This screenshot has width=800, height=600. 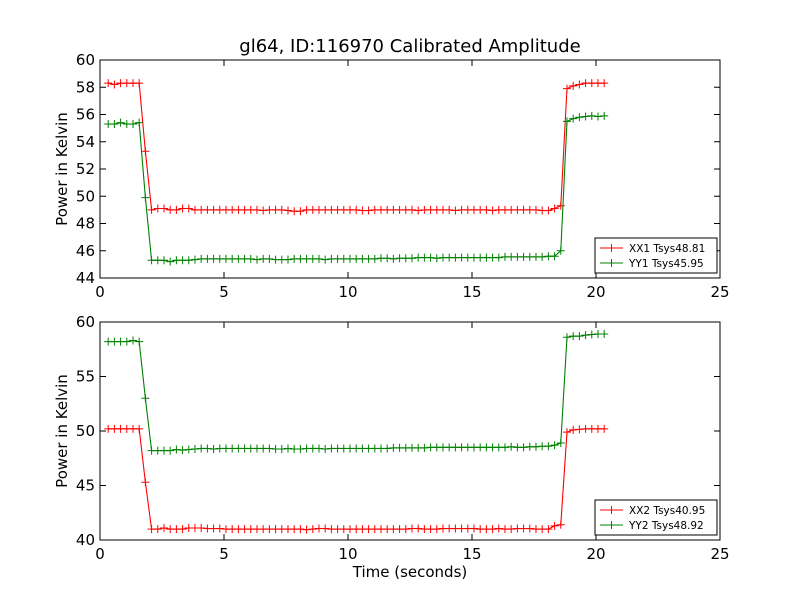 What do you see at coordinates (224, 554) in the screenshot?
I see `x-tick-label: 5` at bounding box center [224, 554].